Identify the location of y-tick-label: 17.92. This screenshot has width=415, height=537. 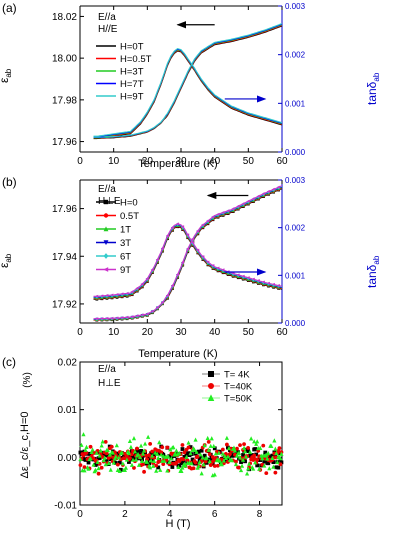
(64, 304).